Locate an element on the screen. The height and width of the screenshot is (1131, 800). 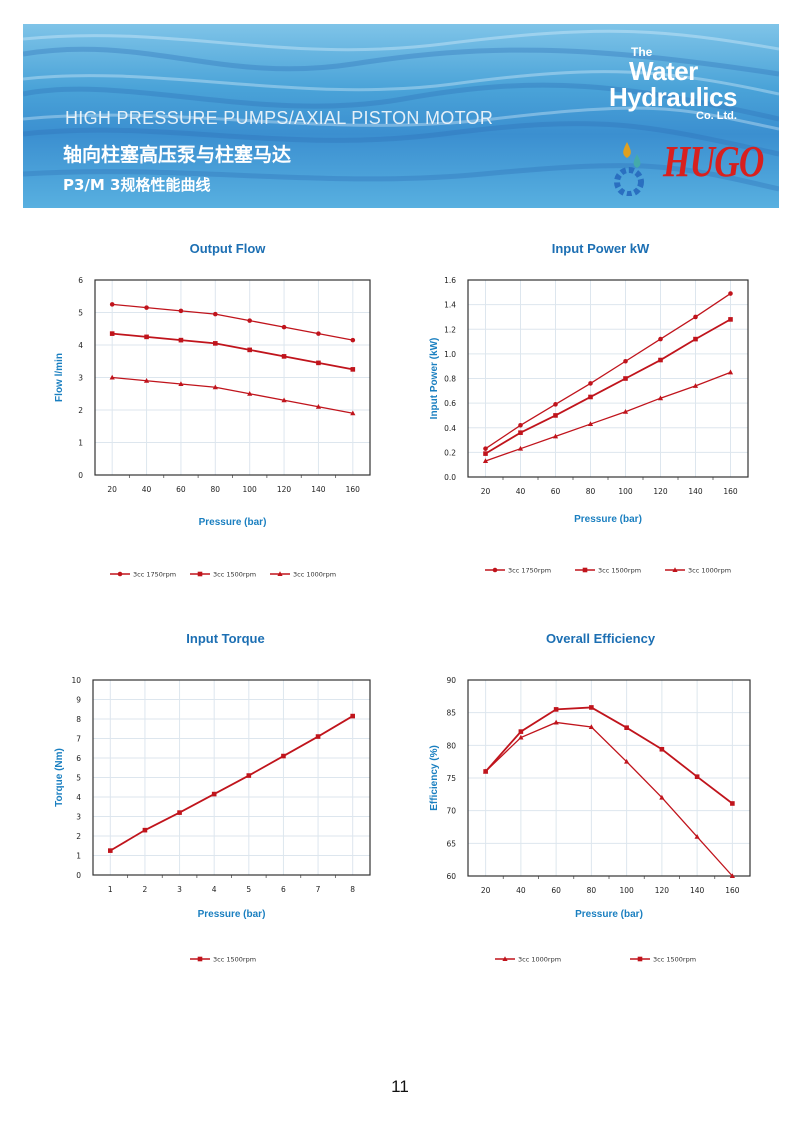
y-axis-label: Efficiency (%) is located at coordinates (434, 778).